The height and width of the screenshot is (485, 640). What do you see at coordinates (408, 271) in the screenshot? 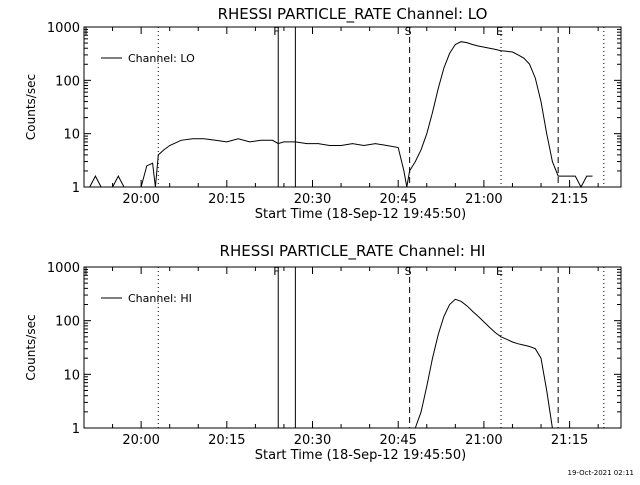
I see `marker-label: S` at bounding box center [408, 271].